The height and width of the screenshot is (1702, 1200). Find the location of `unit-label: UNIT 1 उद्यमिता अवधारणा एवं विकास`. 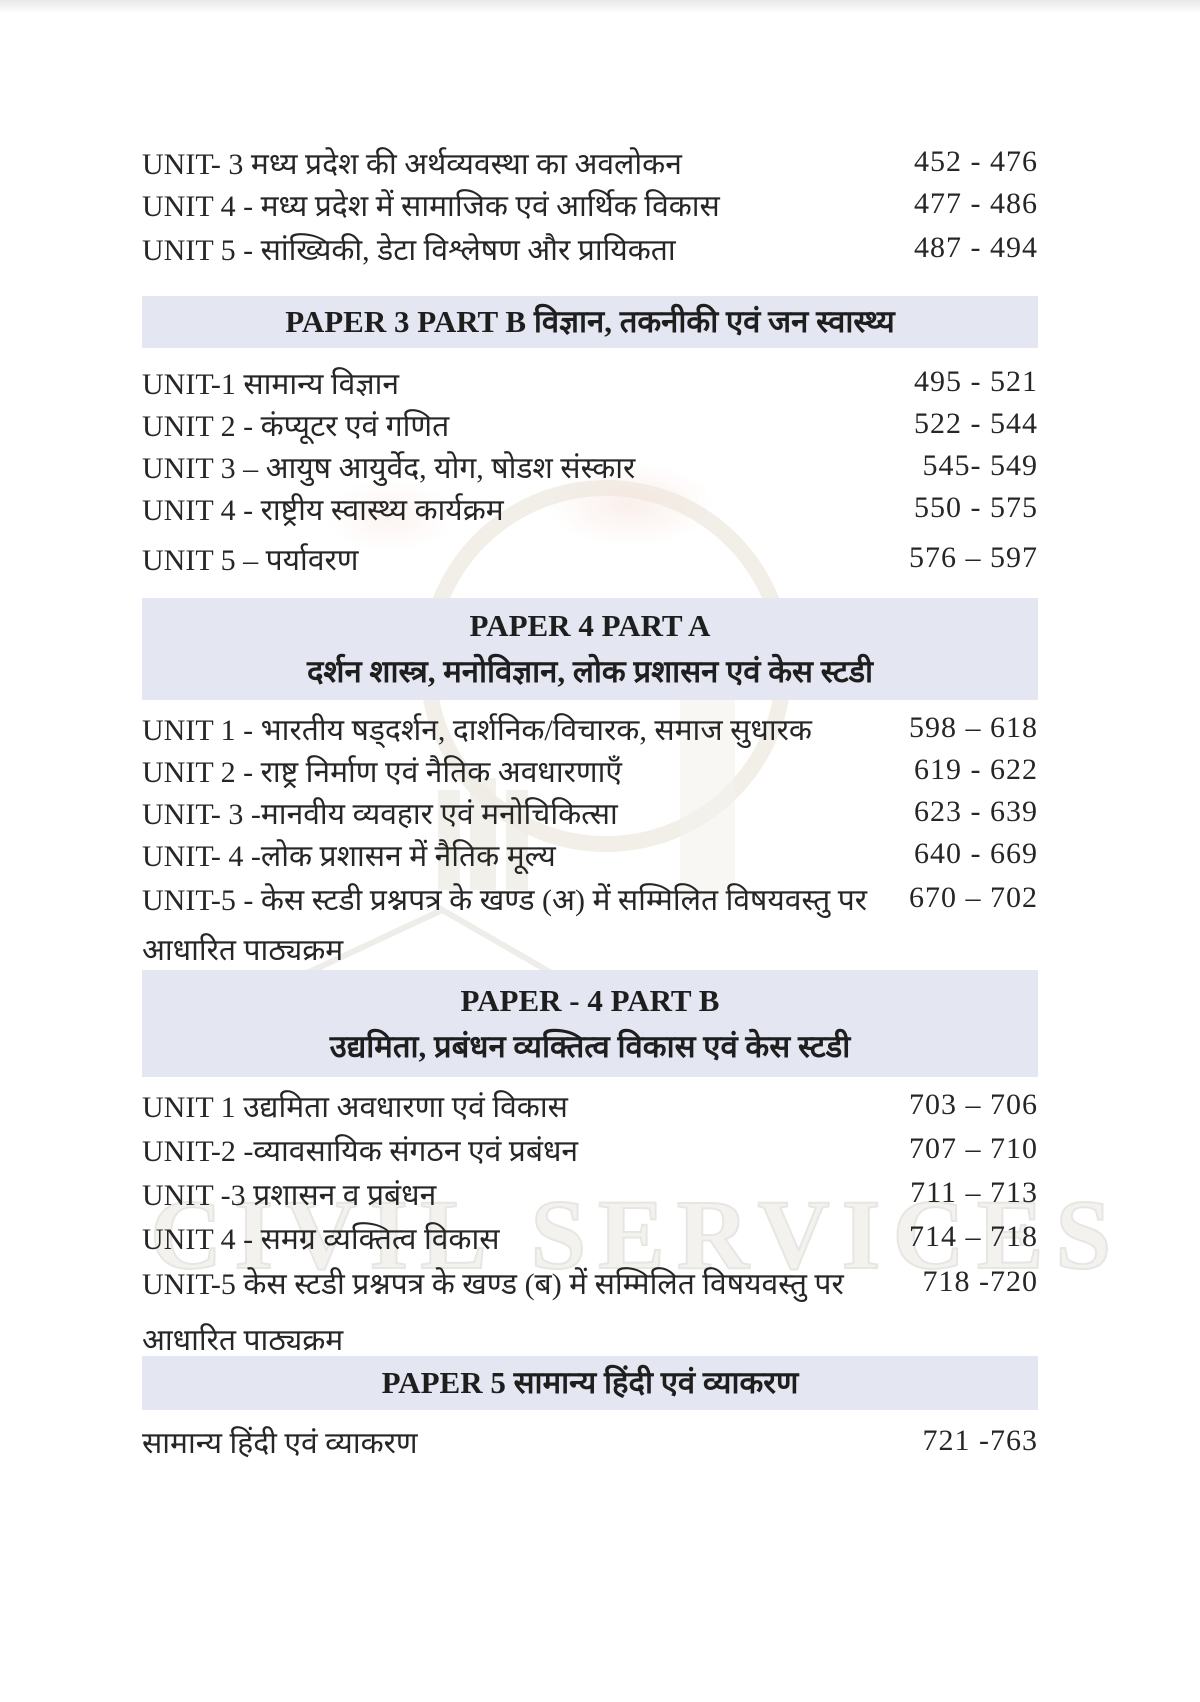

unit-label: UNIT 1 उद्यमिता अवधारणा एवं विकास is located at coordinates (355, 1107).